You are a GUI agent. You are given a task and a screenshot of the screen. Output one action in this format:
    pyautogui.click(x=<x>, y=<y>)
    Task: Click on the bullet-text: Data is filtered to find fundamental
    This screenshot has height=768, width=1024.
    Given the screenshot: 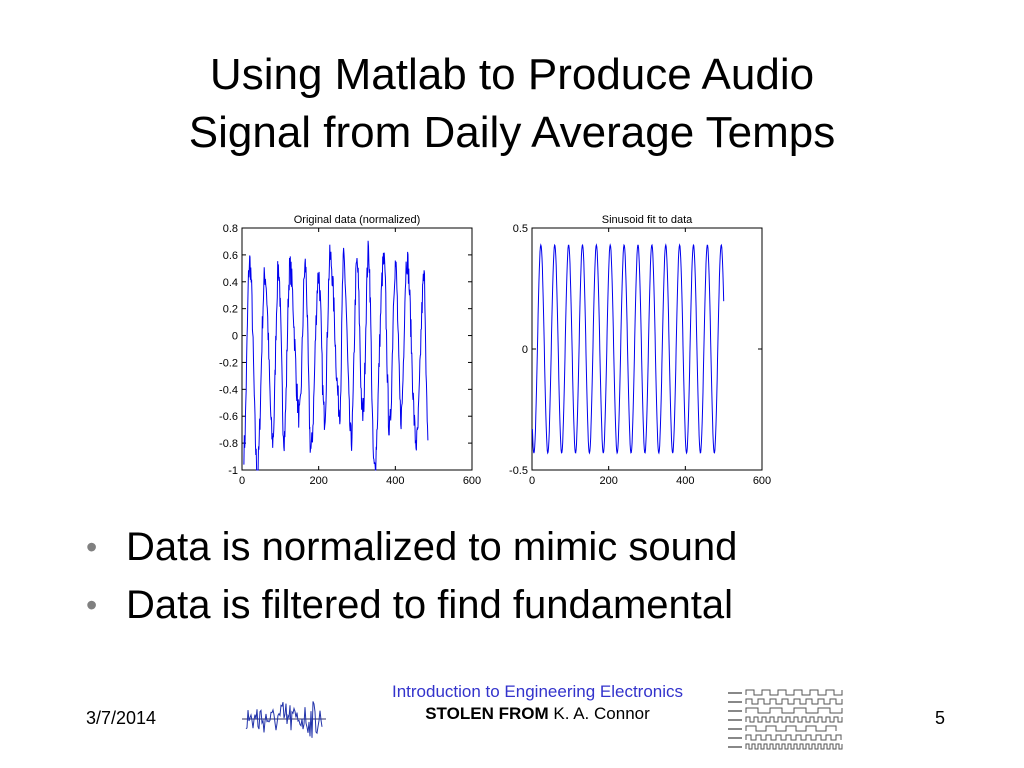 What is the action you would take?
    pyautogui.click(x=430, y=605)
    